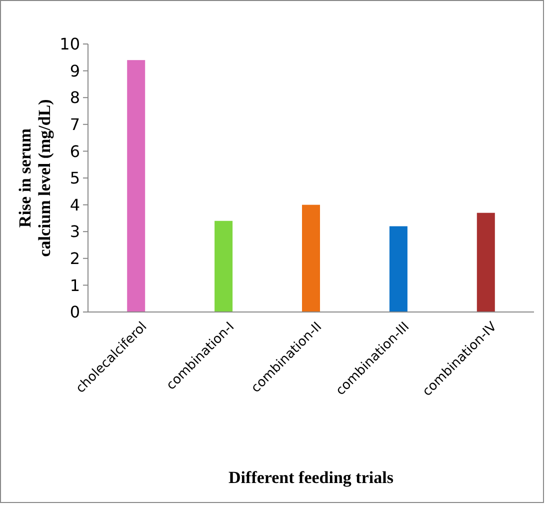 The image size is (552, 511). Describe the element at coordinates (75, 151) in the screenshot. I see `y-tick-label: 6` at that location.